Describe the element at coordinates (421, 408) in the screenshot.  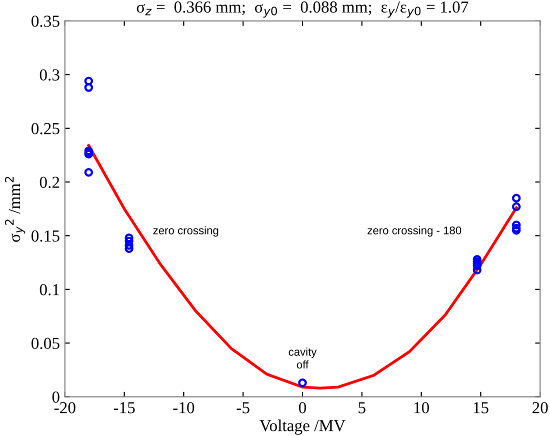
I see `x-tick-label: 10` at that location.